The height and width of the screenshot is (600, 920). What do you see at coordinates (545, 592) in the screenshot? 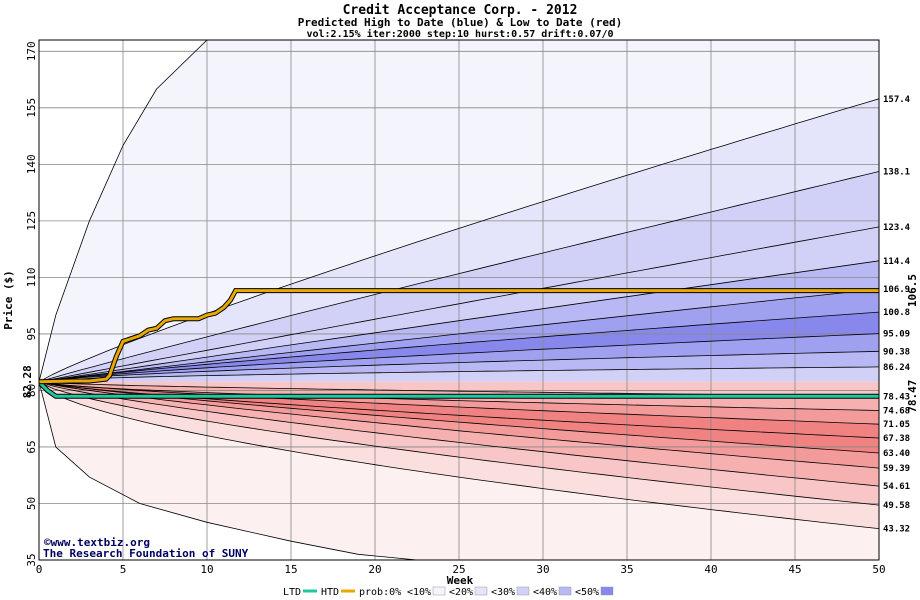
I see `legend-label: <40%` at bounding box center [545, 592].